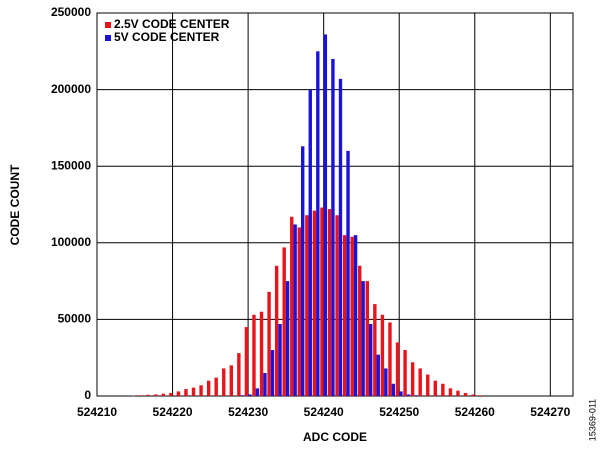 The width and height of the screenshot is (600, 454). Describe the element at coordinates (71, 165) in the screenshot. I see `y-tick-label: 150000` at that location.